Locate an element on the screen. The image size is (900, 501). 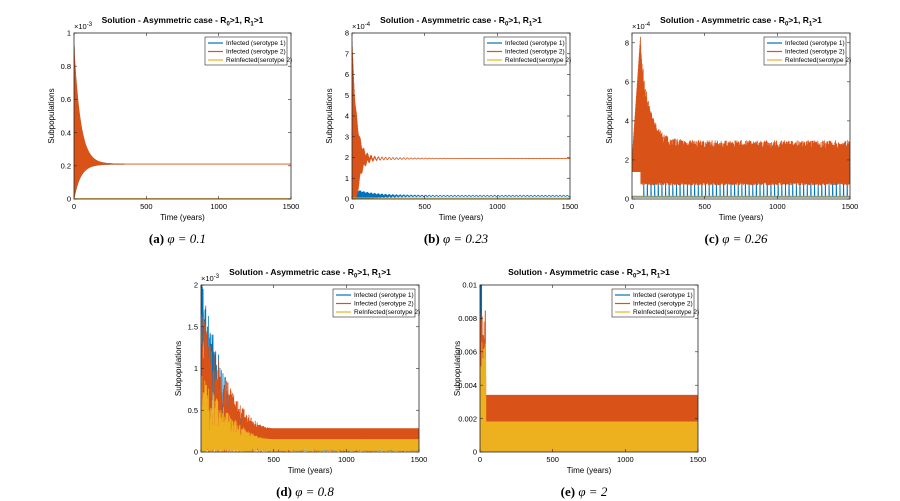
caption-tag: (a) is located at coordinates (156, 238).